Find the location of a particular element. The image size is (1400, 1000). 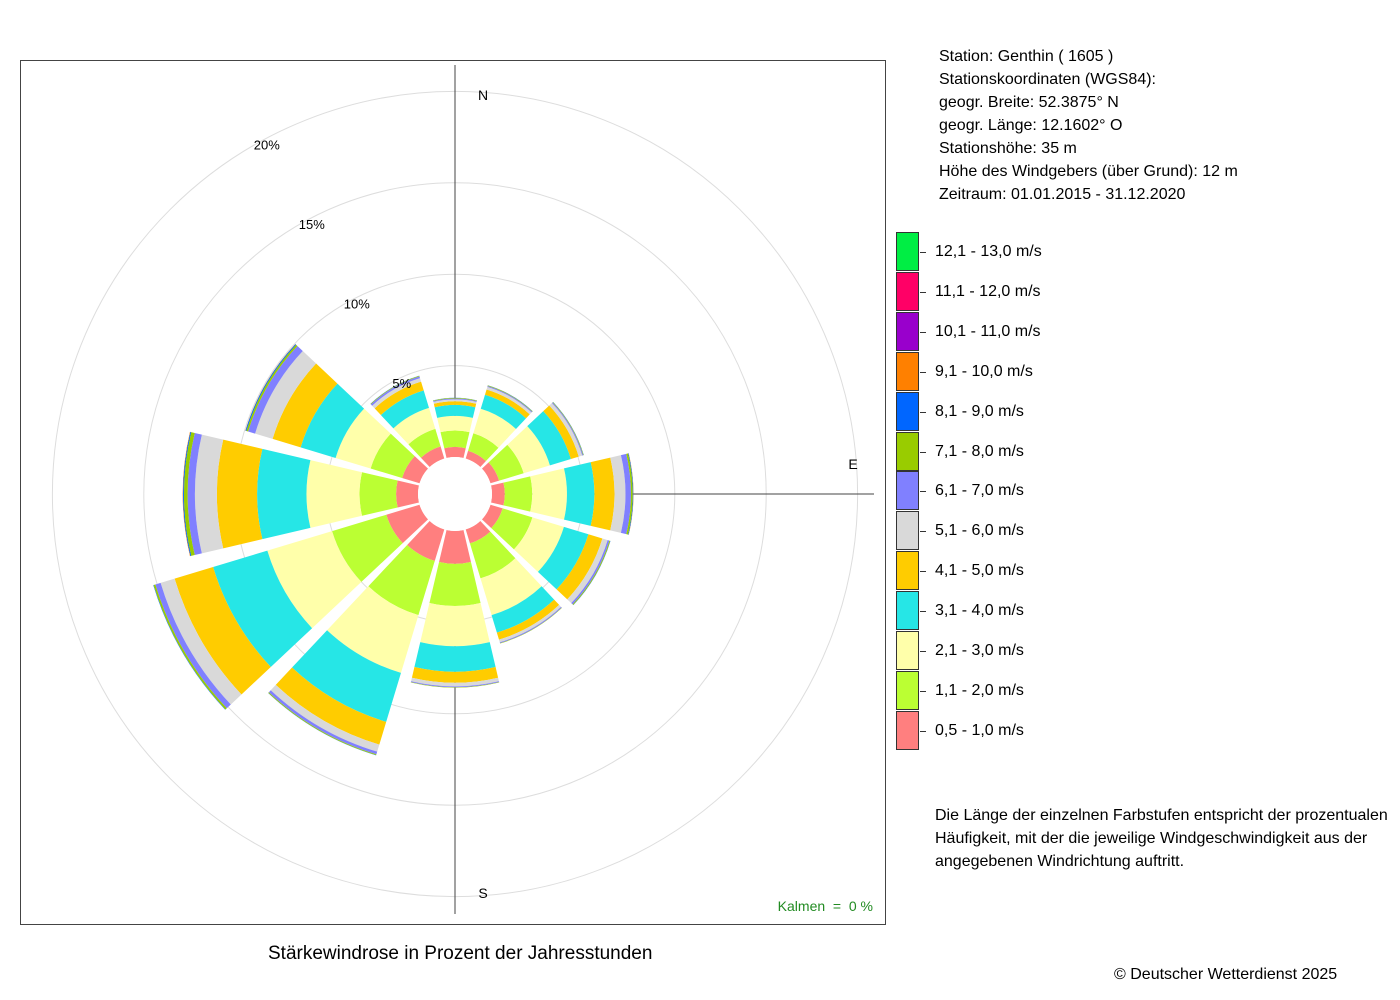

anemometer-height: Höhe des Windgebers (über Grund): 12 m is located at coordinates (1088, 171).